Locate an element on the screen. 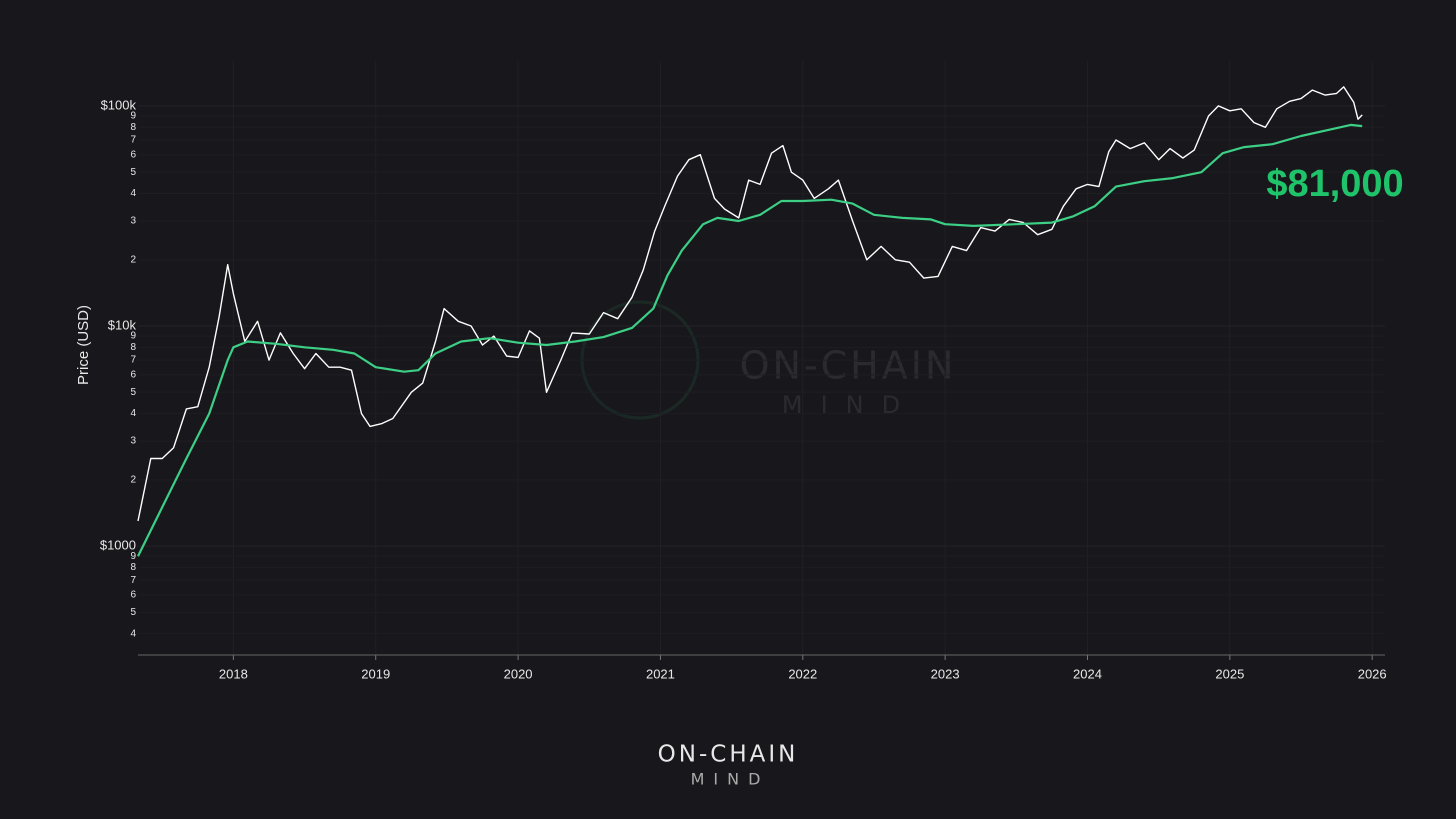  brand-name: ON-CHAIN is located at coordinates (728, 755).